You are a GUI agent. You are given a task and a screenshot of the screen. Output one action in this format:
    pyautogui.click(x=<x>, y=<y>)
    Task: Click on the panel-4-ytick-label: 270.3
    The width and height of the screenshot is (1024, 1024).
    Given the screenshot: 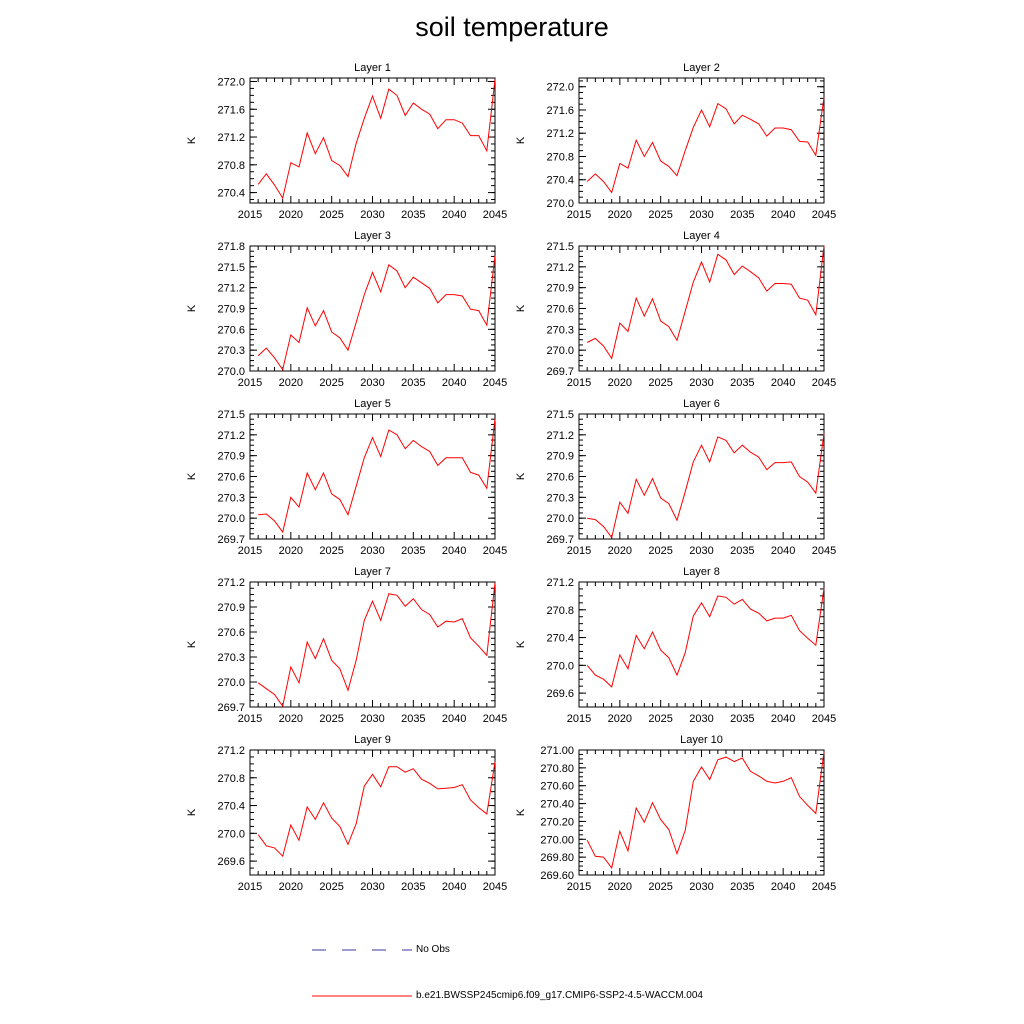 What is the action you would take?
    pyautogui.click(x=560, y=330)
    